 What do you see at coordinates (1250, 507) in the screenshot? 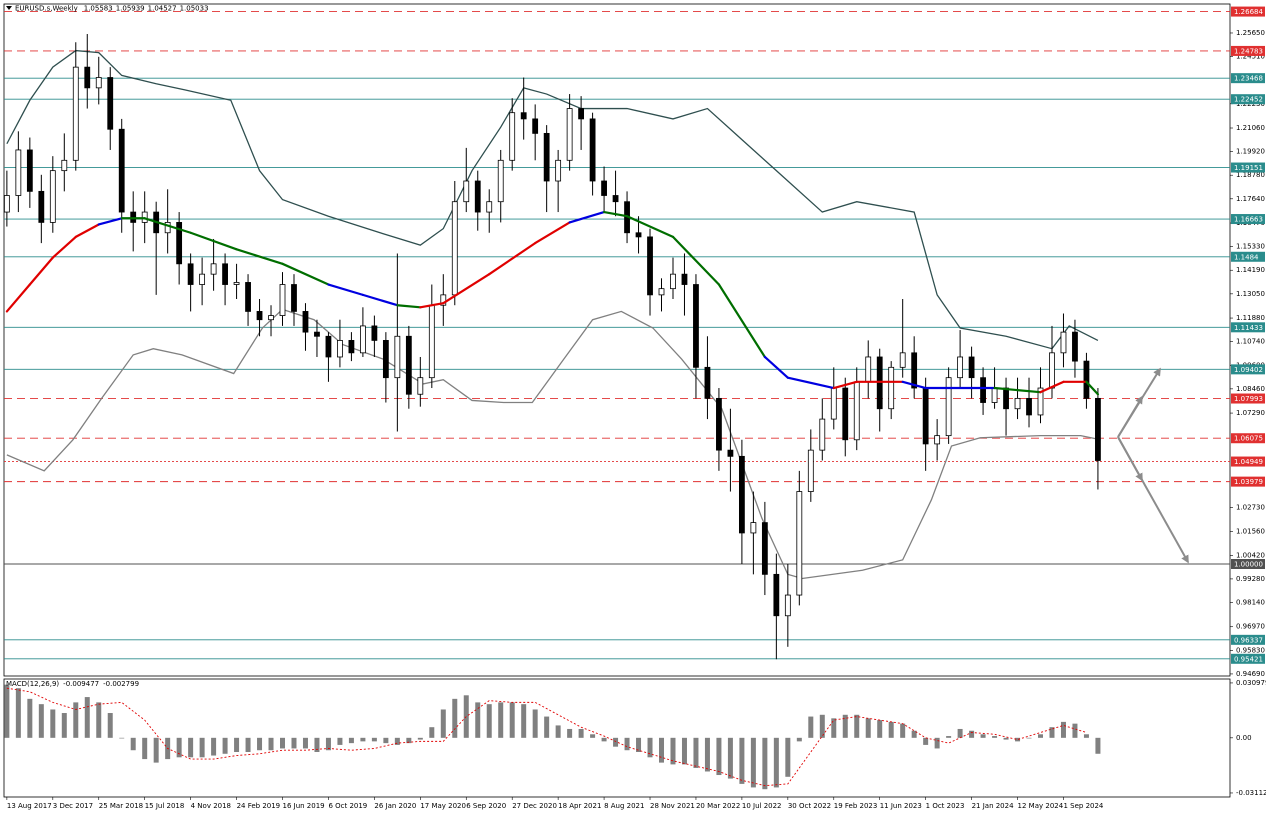
I see `y-tick-label: 1.02730` at bounding box center [1250, 507].